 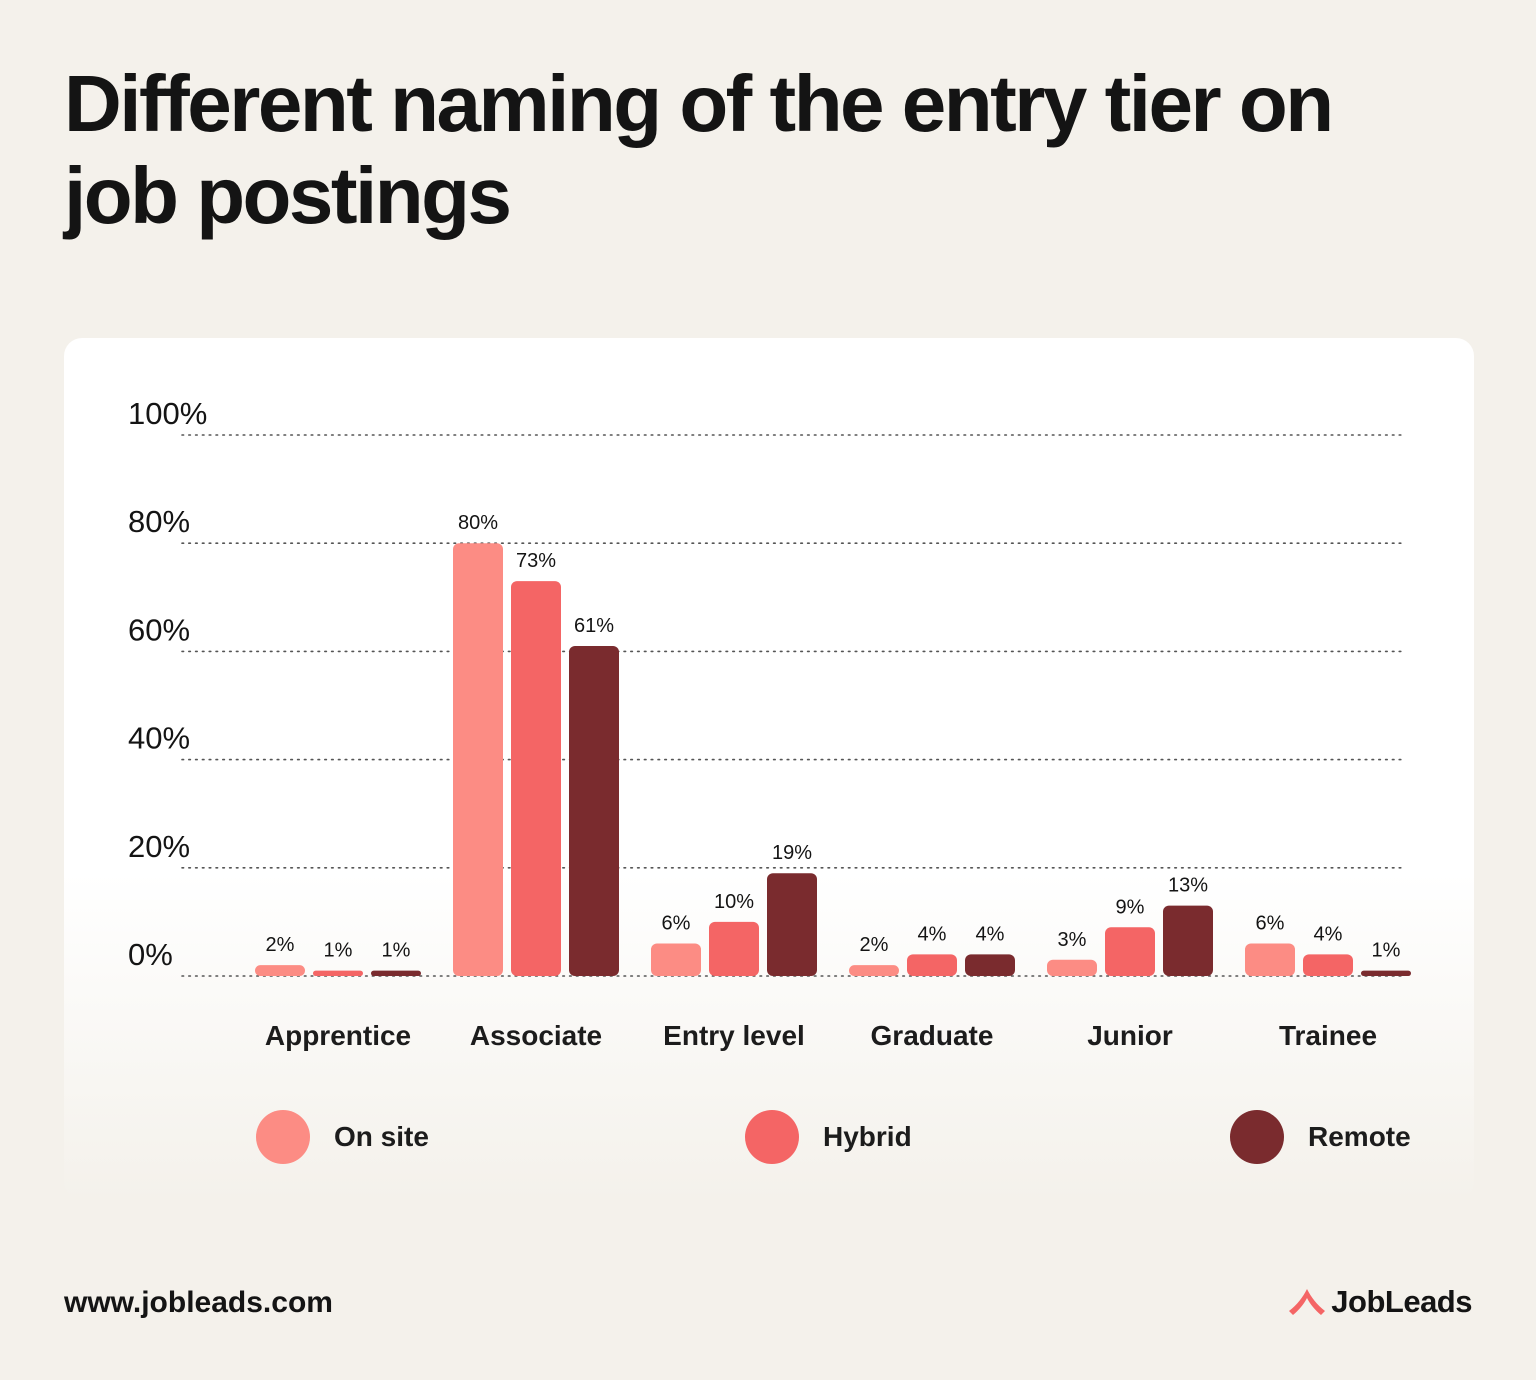 What do you see at coordinates (1307, 1302) in the screenshot?
I see `jobleads-logo-icon` at bounding box center [1307, 1302].